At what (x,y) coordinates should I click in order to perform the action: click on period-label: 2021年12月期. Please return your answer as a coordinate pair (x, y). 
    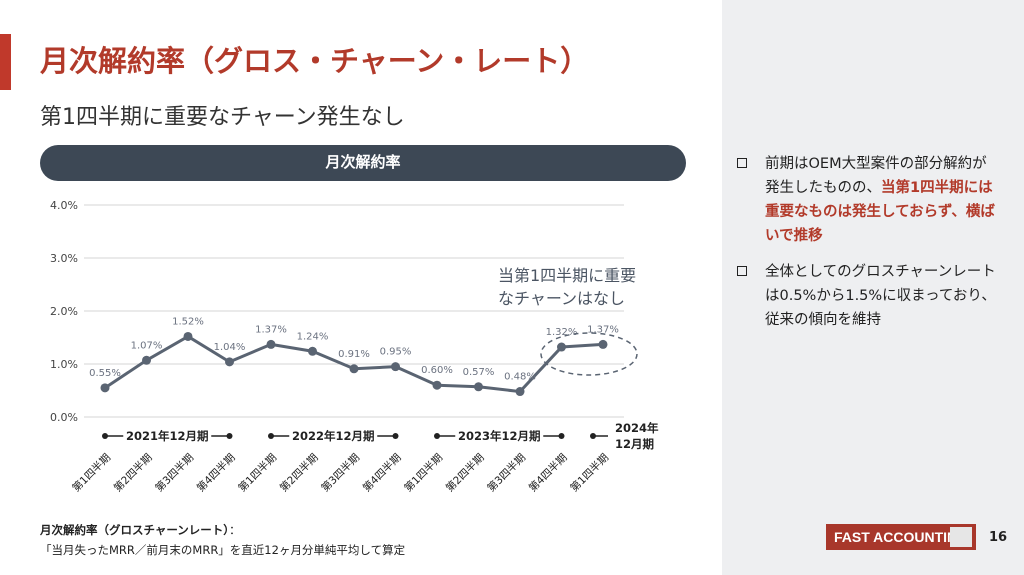
    Looking at the image, I should click on (167, 436).